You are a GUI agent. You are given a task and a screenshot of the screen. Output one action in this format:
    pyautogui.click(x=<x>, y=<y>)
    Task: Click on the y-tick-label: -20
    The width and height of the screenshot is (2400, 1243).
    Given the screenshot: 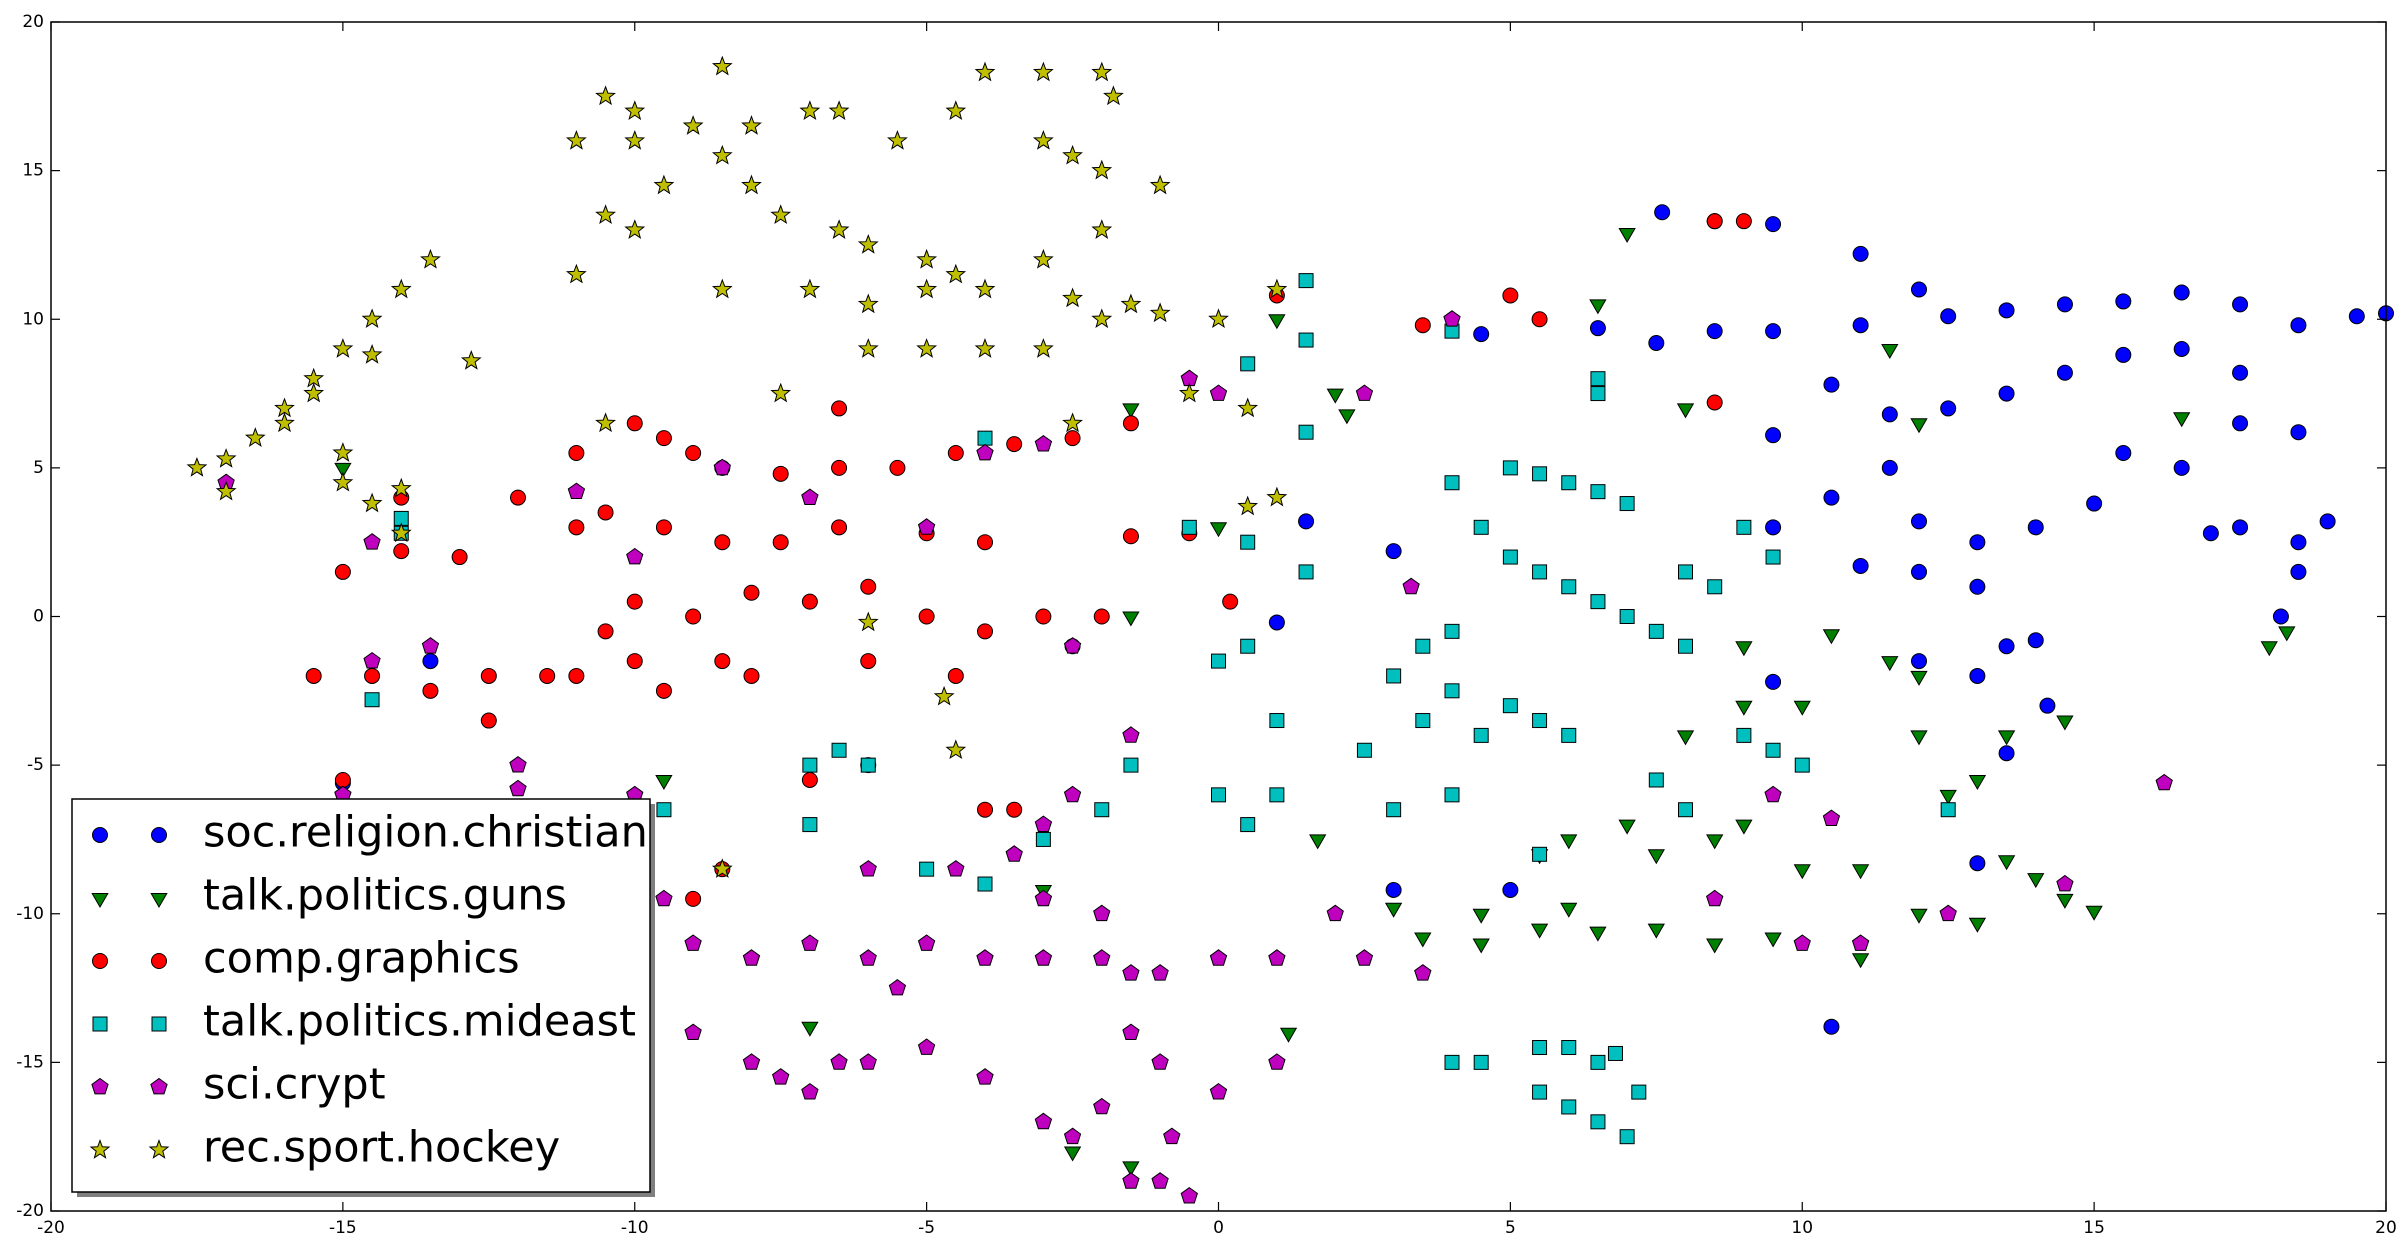 What is the action you would take?
    pyautogui.click(x=30, y=1211)
    